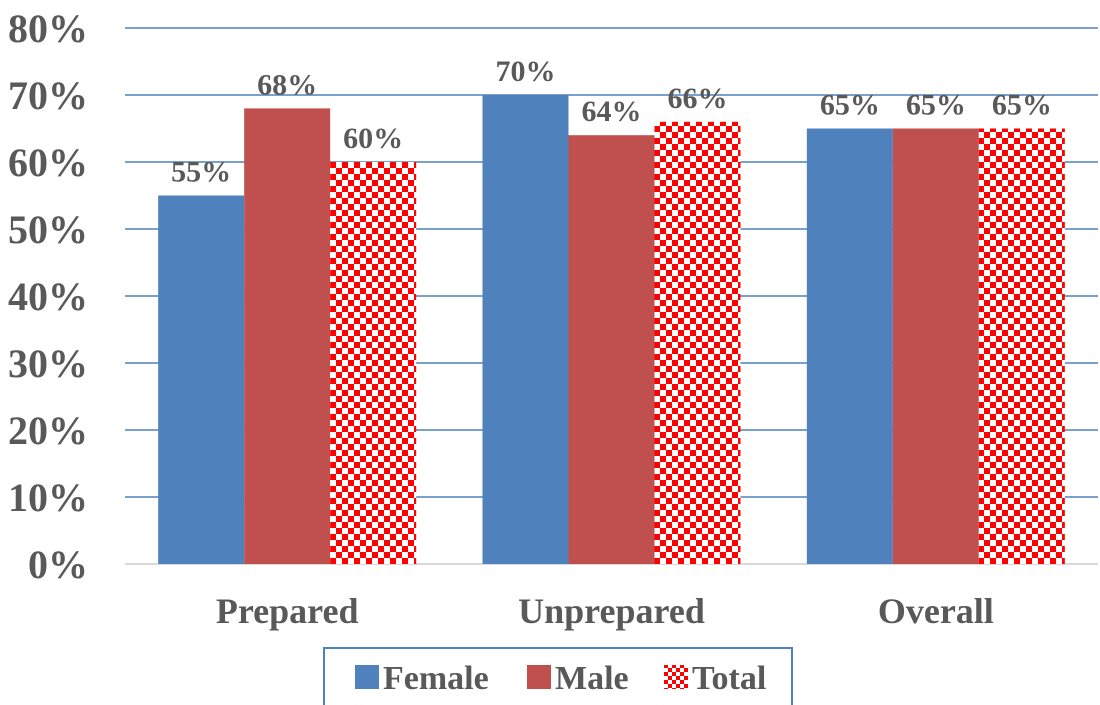  I want to click on legend-label-female: Female, so click(436, 678).